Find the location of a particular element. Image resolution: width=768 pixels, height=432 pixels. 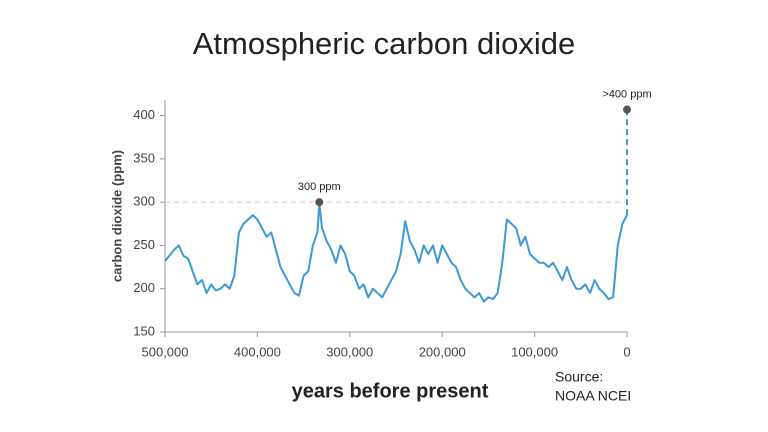

annotation-label: 300 ppm is located at coordinates (319, 187).